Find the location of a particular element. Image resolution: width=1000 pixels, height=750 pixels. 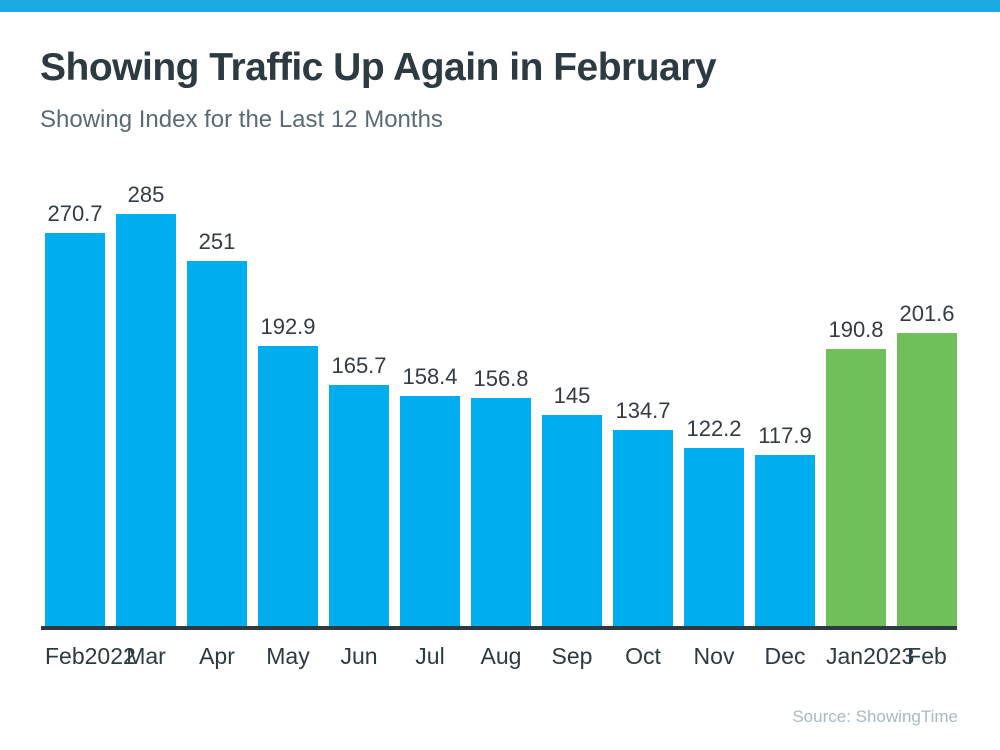

bar-value-label: 134.7 is located at coordinates (643, 410).